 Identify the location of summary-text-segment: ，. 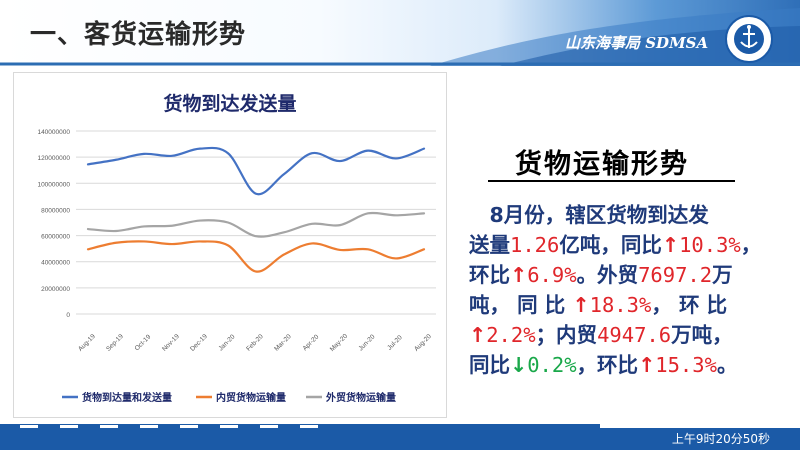
(751, 245).